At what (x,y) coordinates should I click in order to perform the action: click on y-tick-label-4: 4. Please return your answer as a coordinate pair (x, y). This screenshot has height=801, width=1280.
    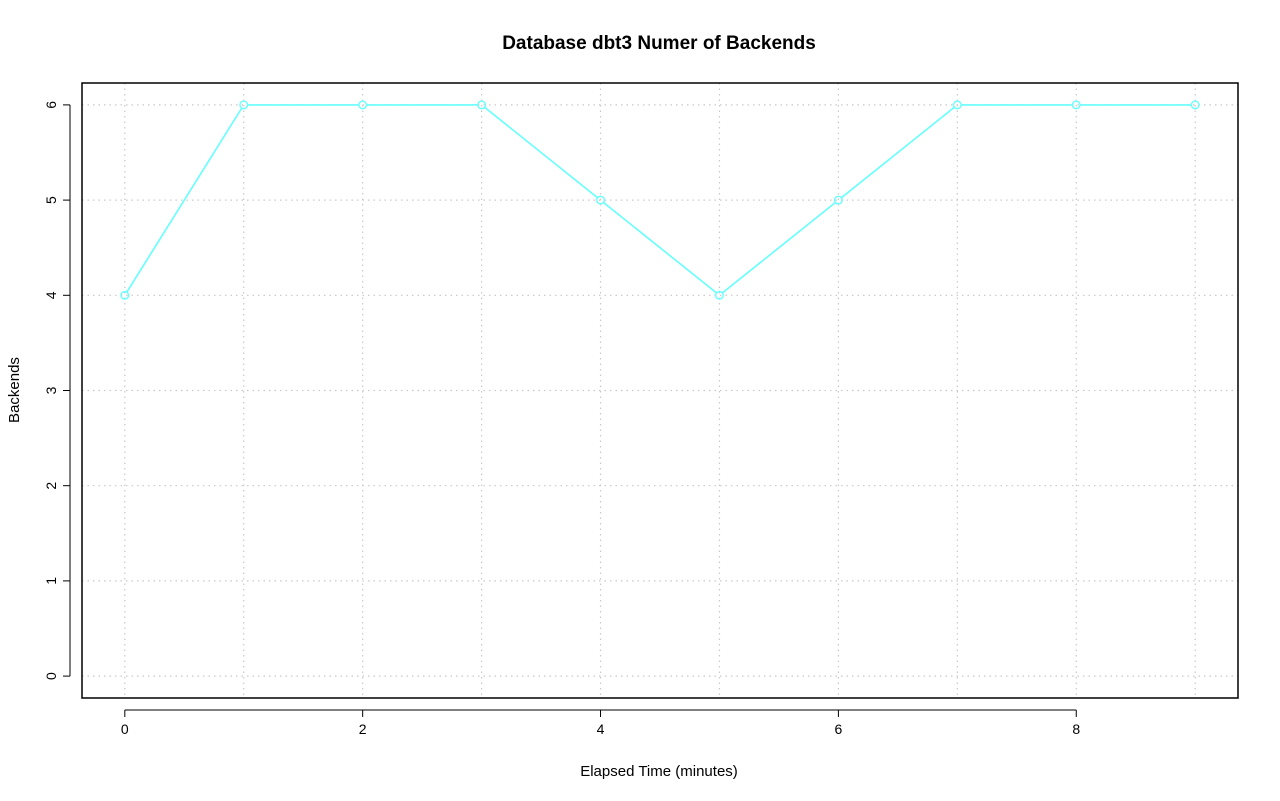
    Looking at the image, I should click on (51, 295).